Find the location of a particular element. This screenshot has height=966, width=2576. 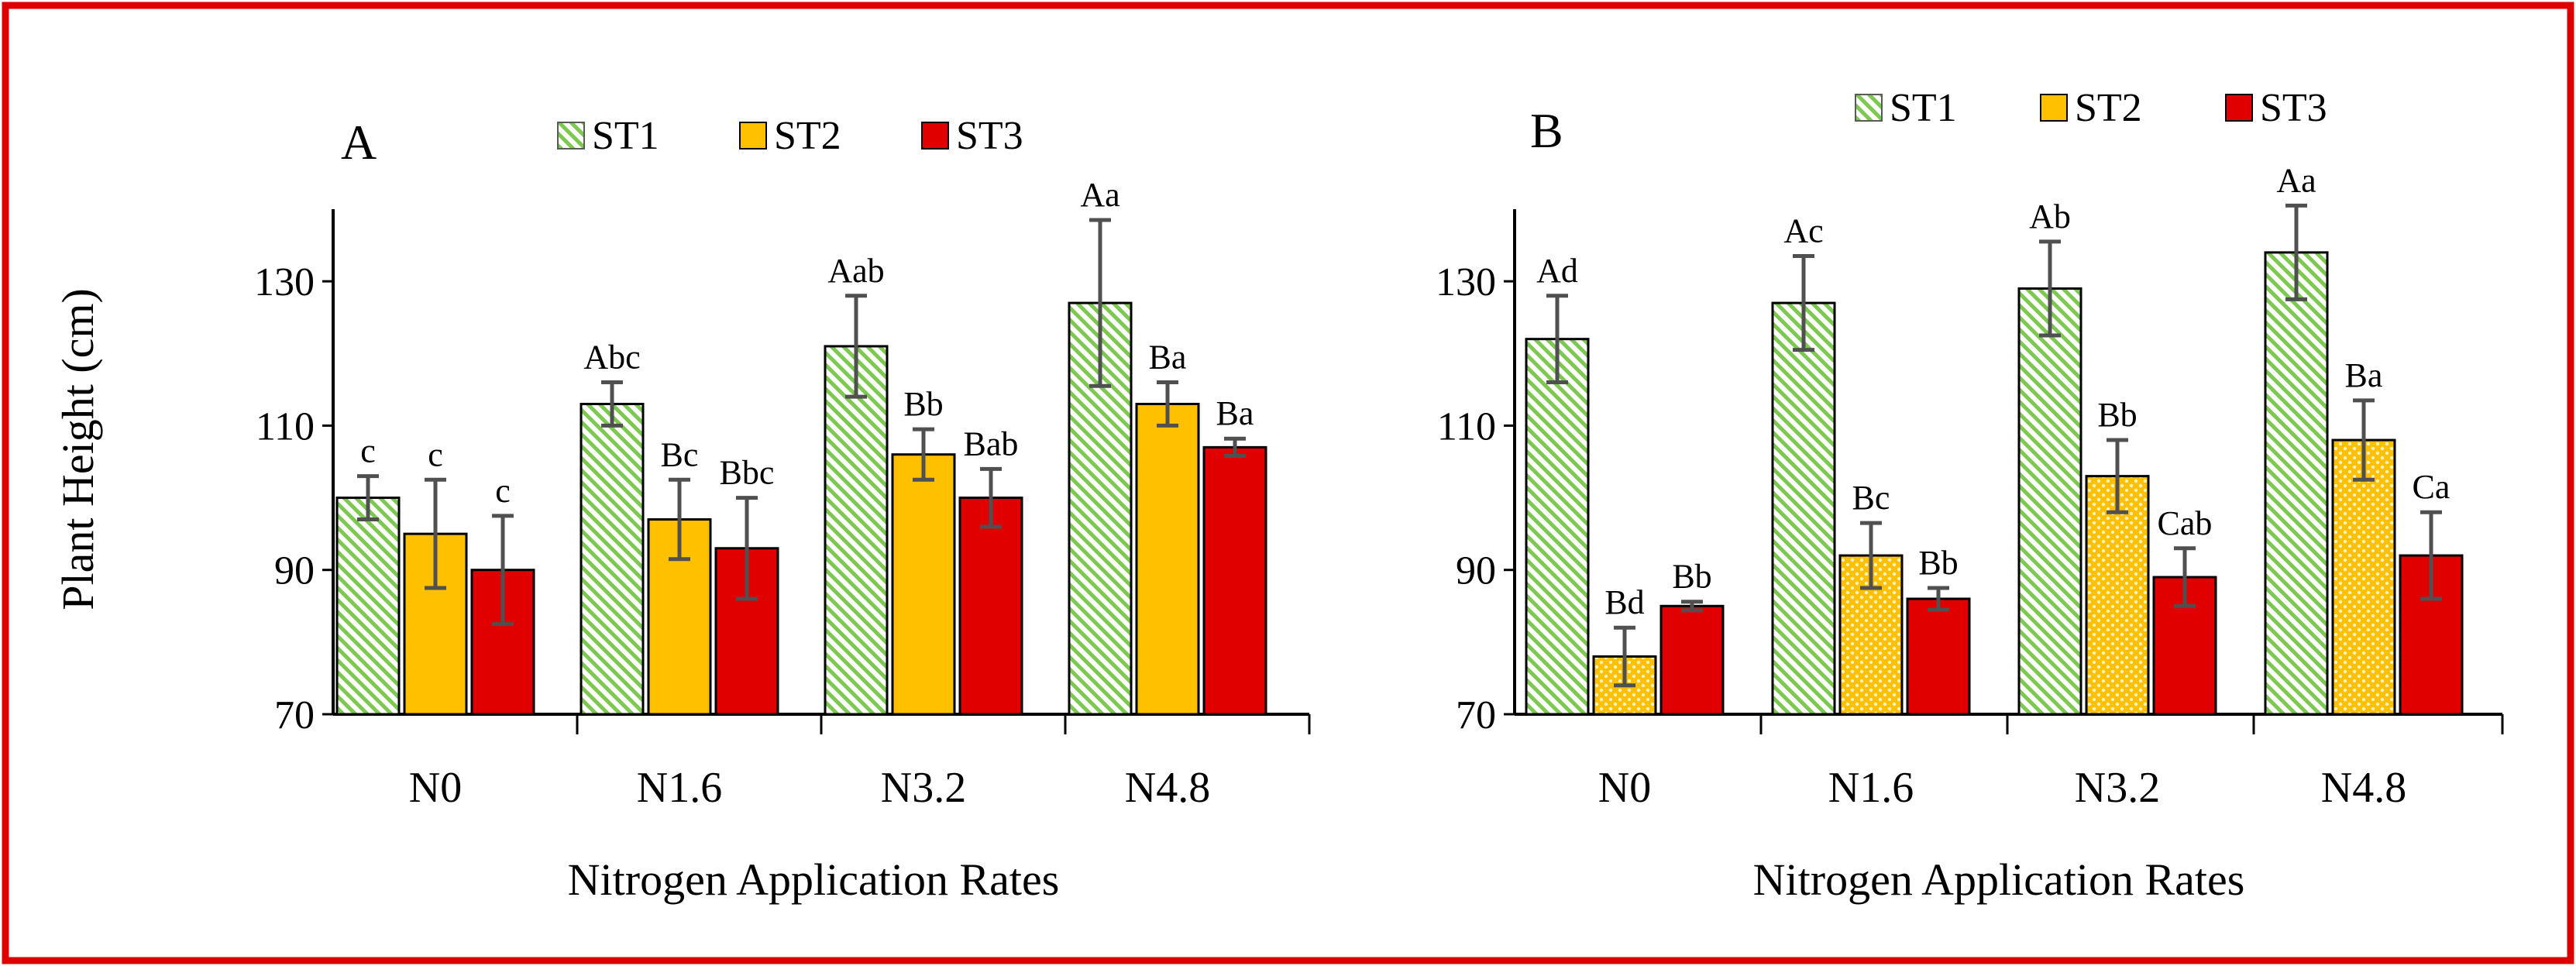

y-axis-title: Plant Height (cm) is located at coordinates (78, 449).